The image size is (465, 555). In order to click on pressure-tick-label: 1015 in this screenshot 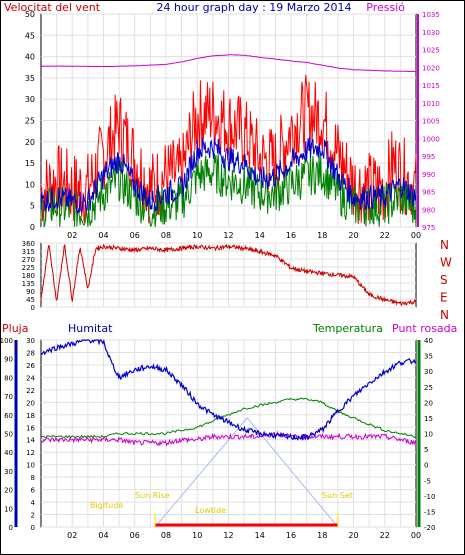, I will do `click(431, 86)`.